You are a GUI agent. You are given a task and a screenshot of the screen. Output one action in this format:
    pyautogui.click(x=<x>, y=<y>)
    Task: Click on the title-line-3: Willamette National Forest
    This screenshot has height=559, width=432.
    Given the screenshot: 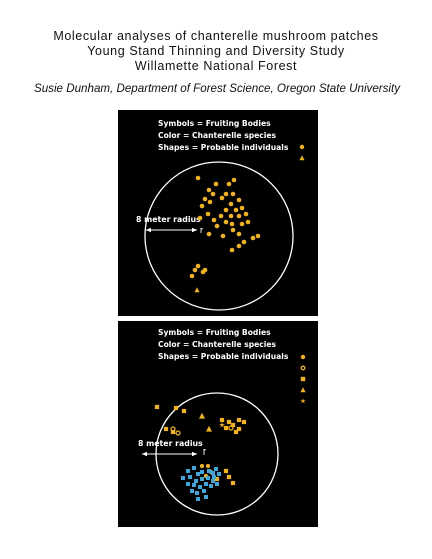 What is the action you would take?
    pyautogui.click(x=216, y=66)
    